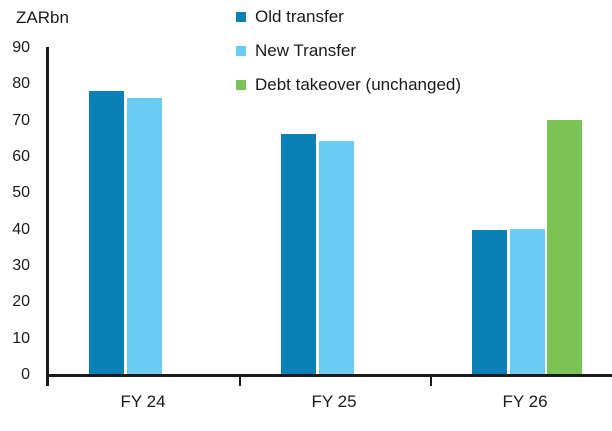 Image resolution: width=612 pixels, height=431 pixels. What do you see at coordinates (348, 17) in the screenshot?
I see `legend-item-old-transfer: Old transfer` at bounding box center [348, 17].